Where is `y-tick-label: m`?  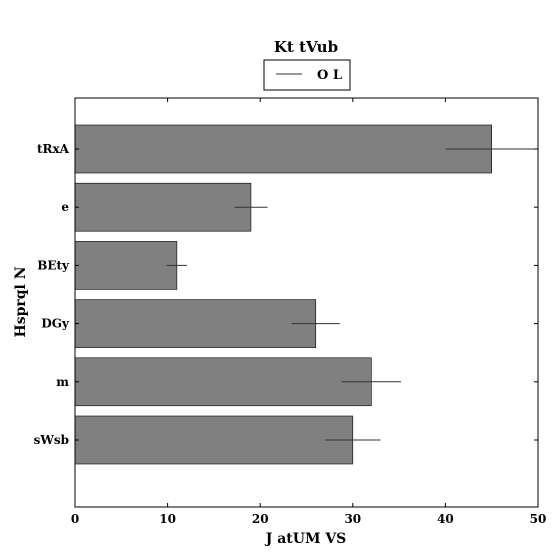
y-tick-label: m is located at coordinates (62, 382).